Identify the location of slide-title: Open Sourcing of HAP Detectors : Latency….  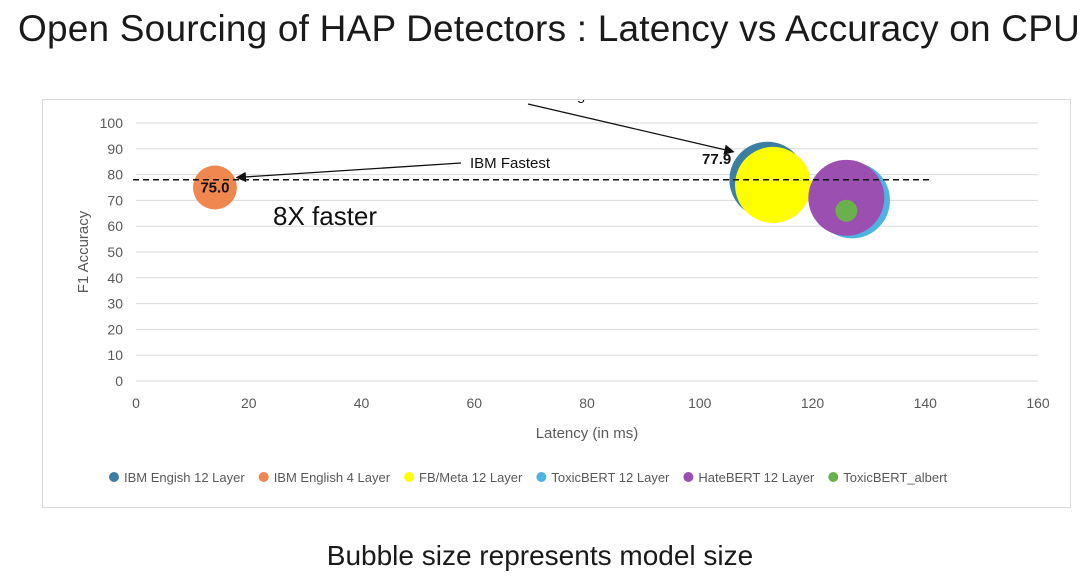
(549, 28).